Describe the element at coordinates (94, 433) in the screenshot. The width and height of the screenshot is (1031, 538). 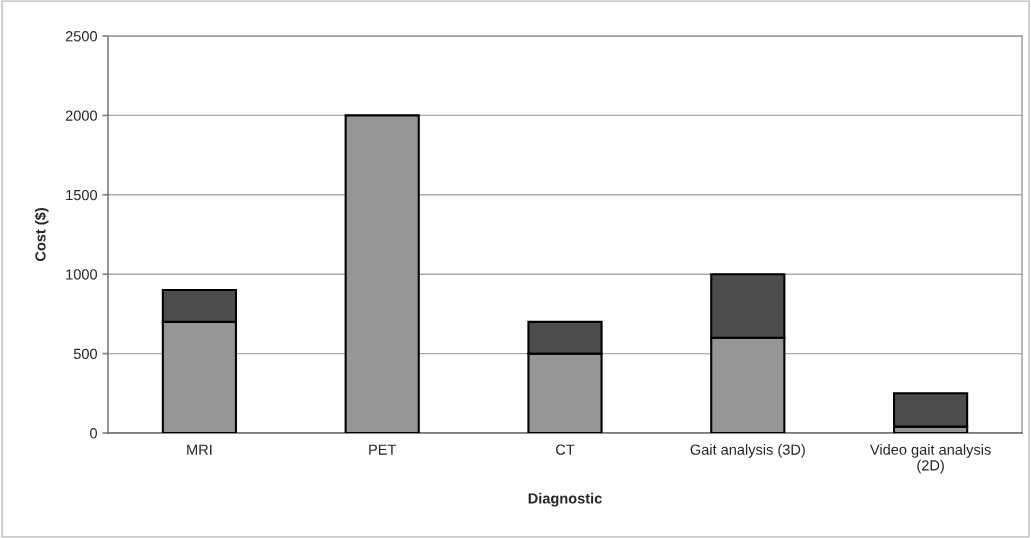
I see `y-tick-label: 0` at that location.